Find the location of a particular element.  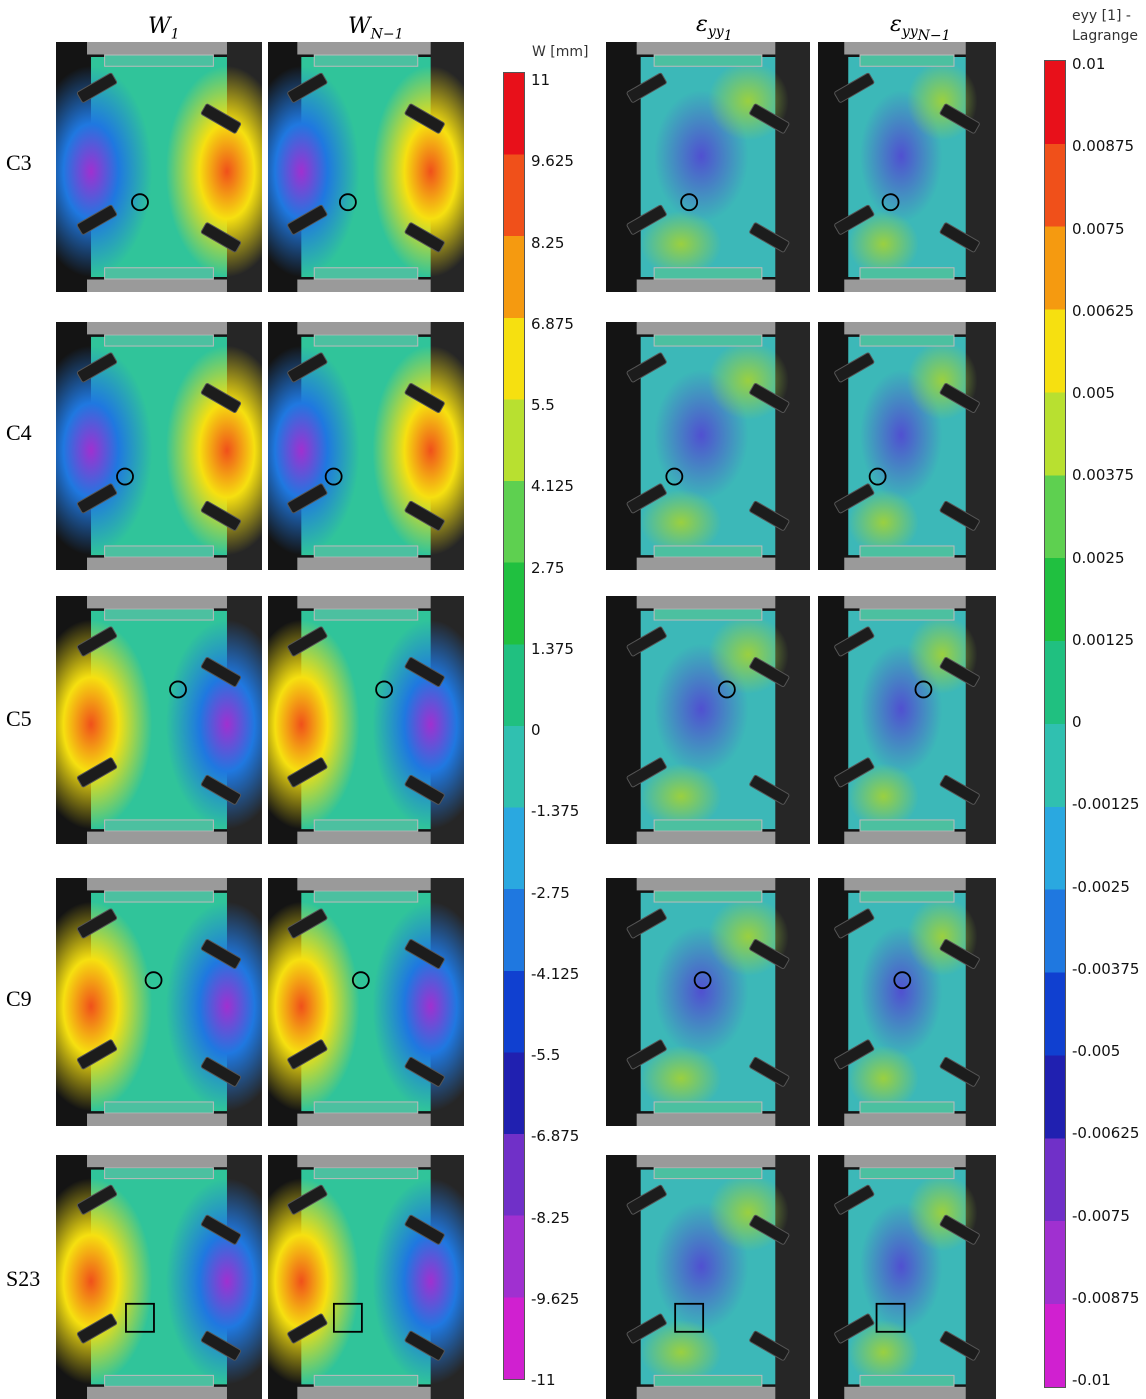

colorbar-e-title-line2: Lagrange is located at coordinates (1105, 36).